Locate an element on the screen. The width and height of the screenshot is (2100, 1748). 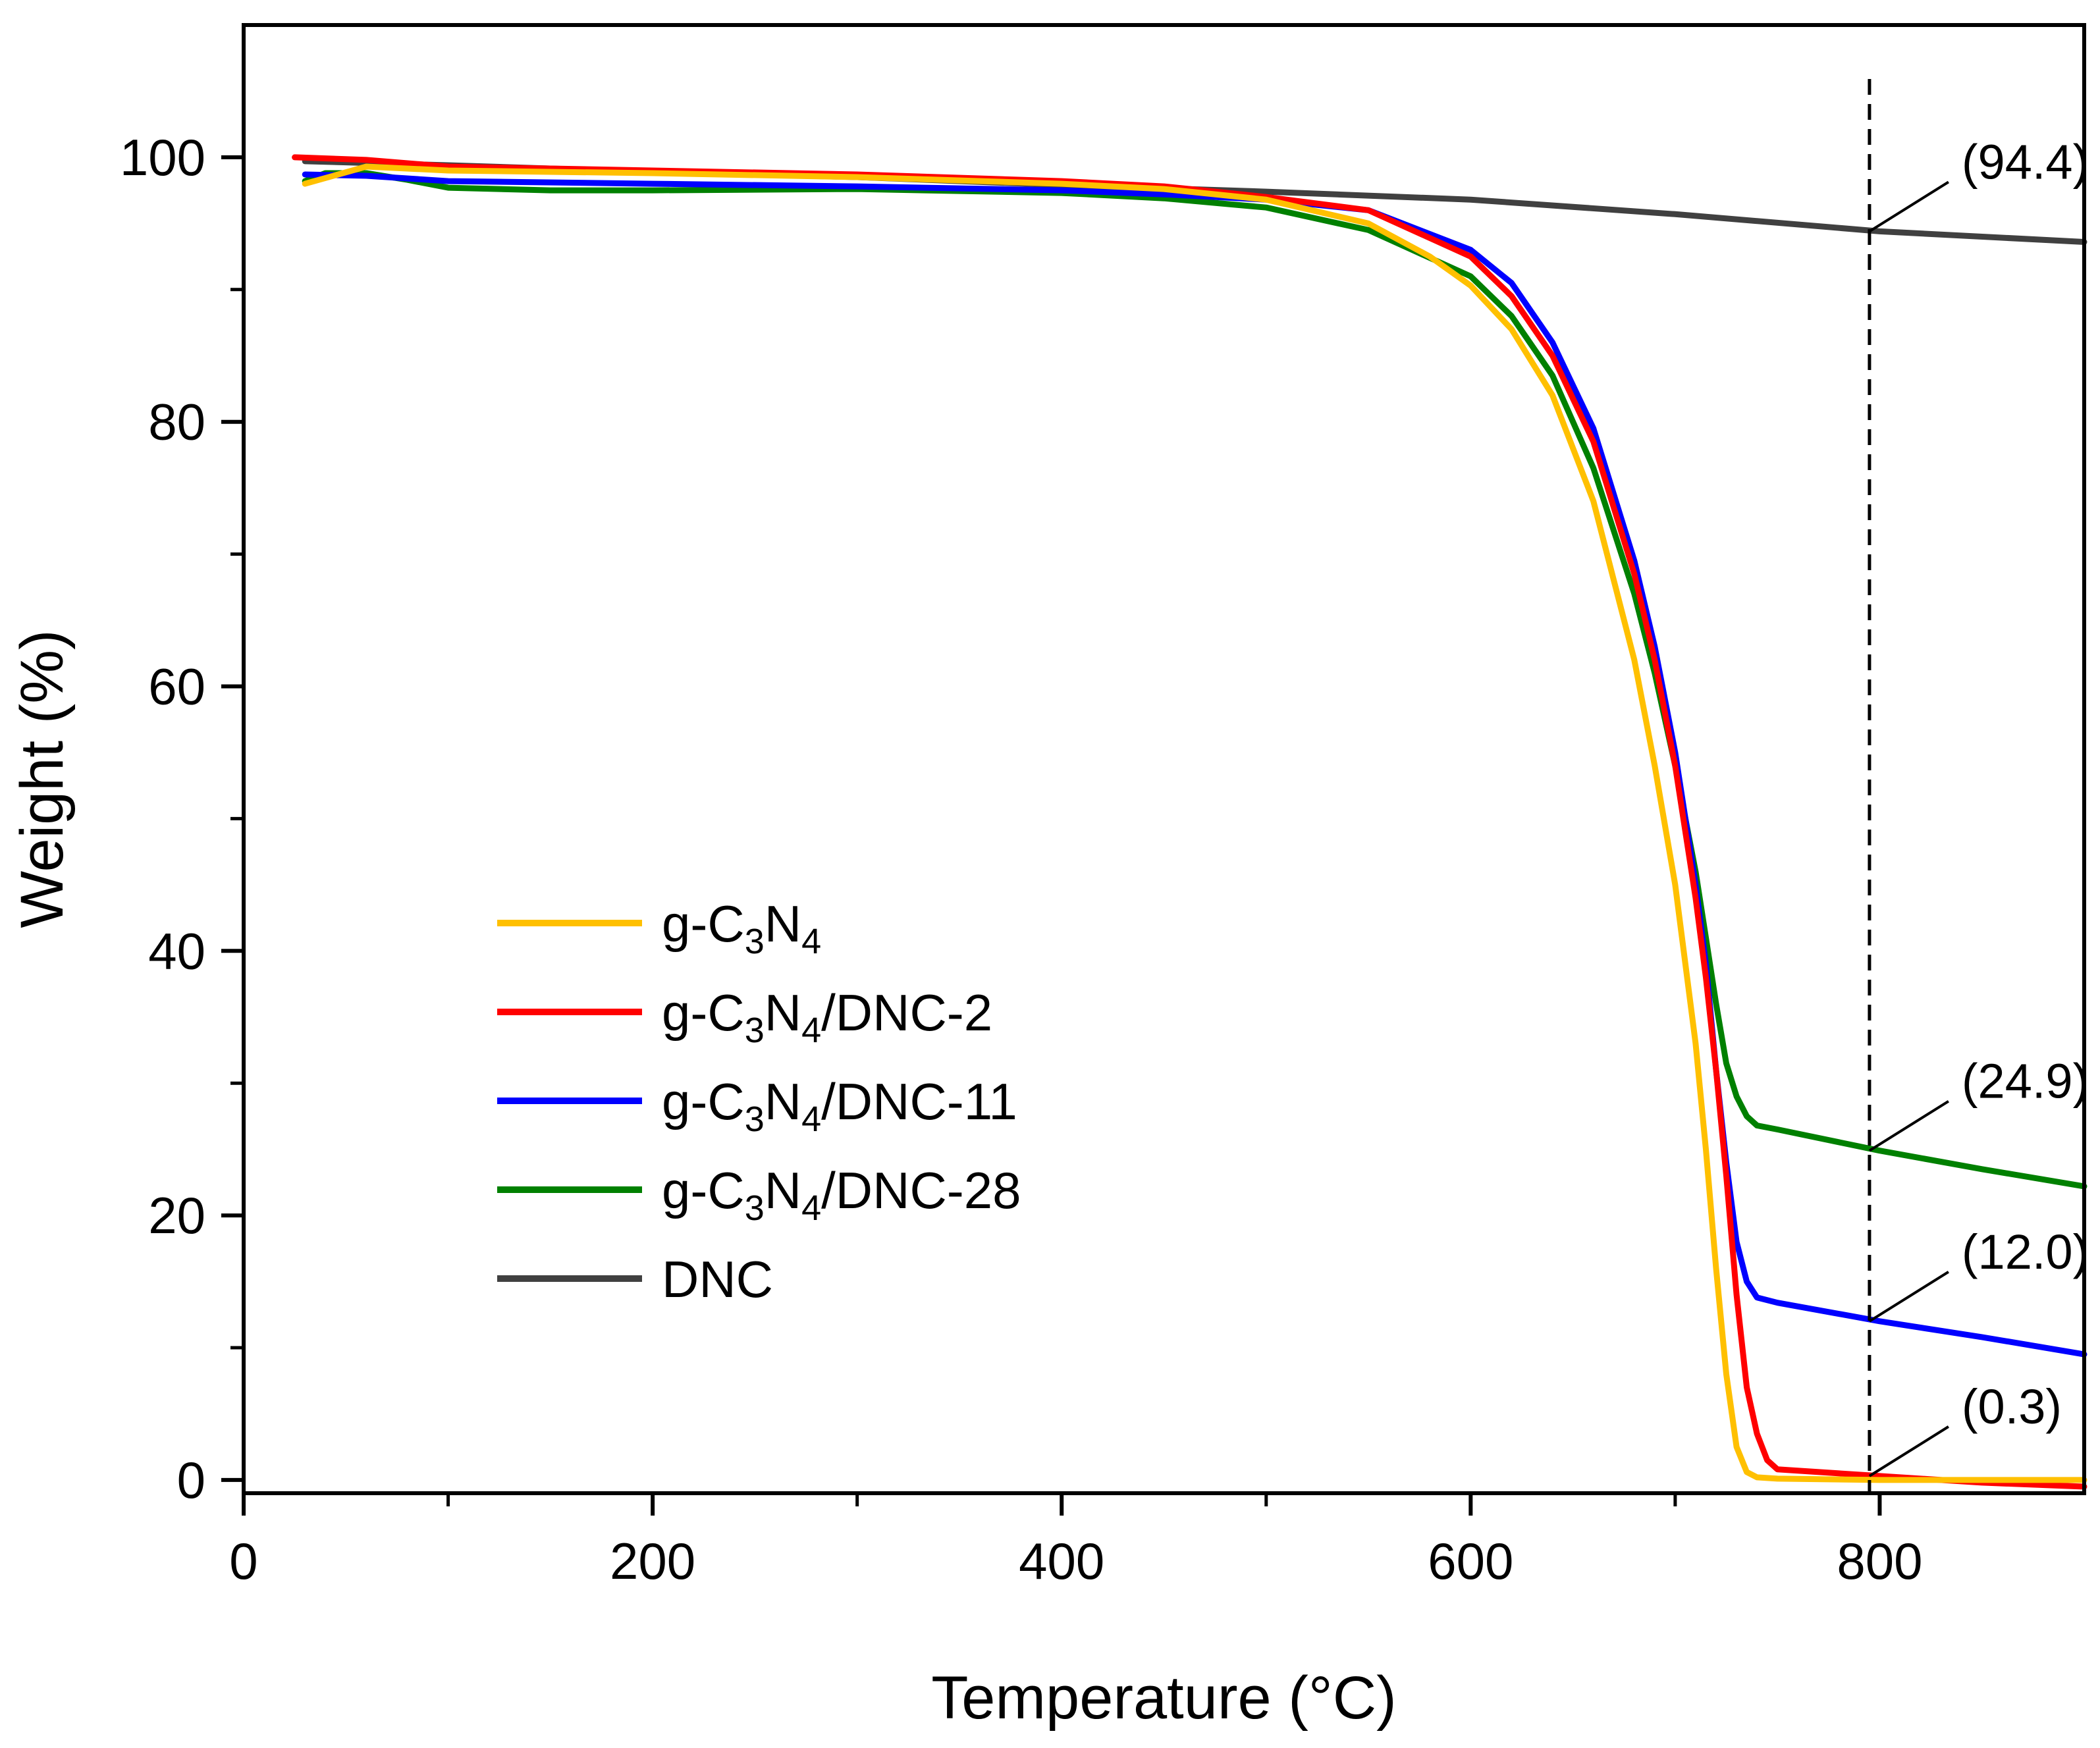
legend-label: g-C3N4/DNC-11 is located at coordinates (839, 1106).